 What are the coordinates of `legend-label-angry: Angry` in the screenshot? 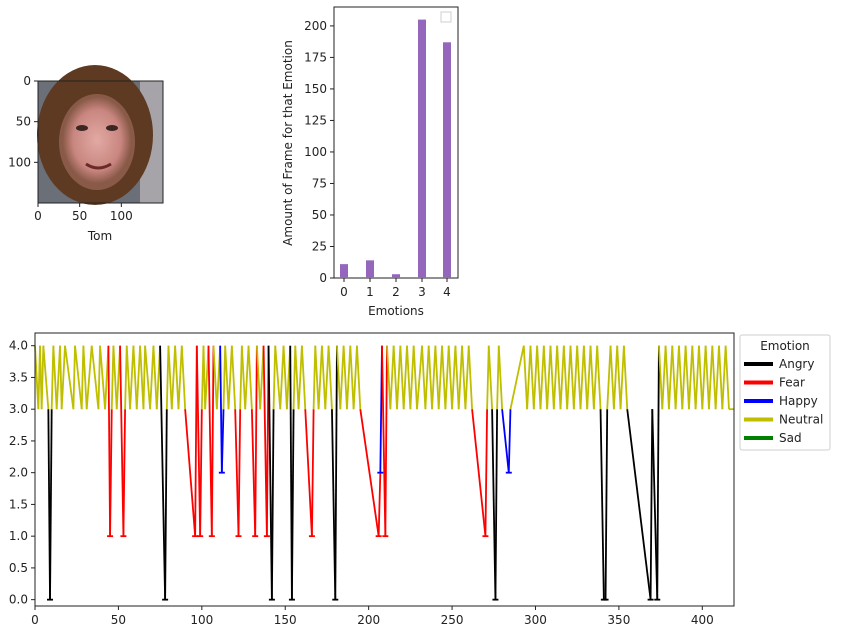 It's located at (796, 364).